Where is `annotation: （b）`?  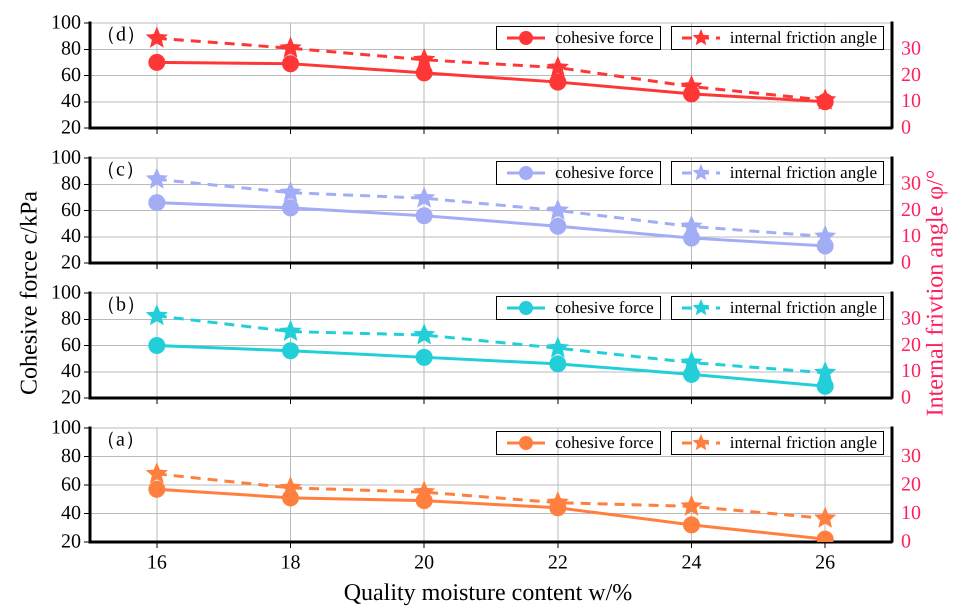
annotation: （b） is located at coordinates (121, 304).